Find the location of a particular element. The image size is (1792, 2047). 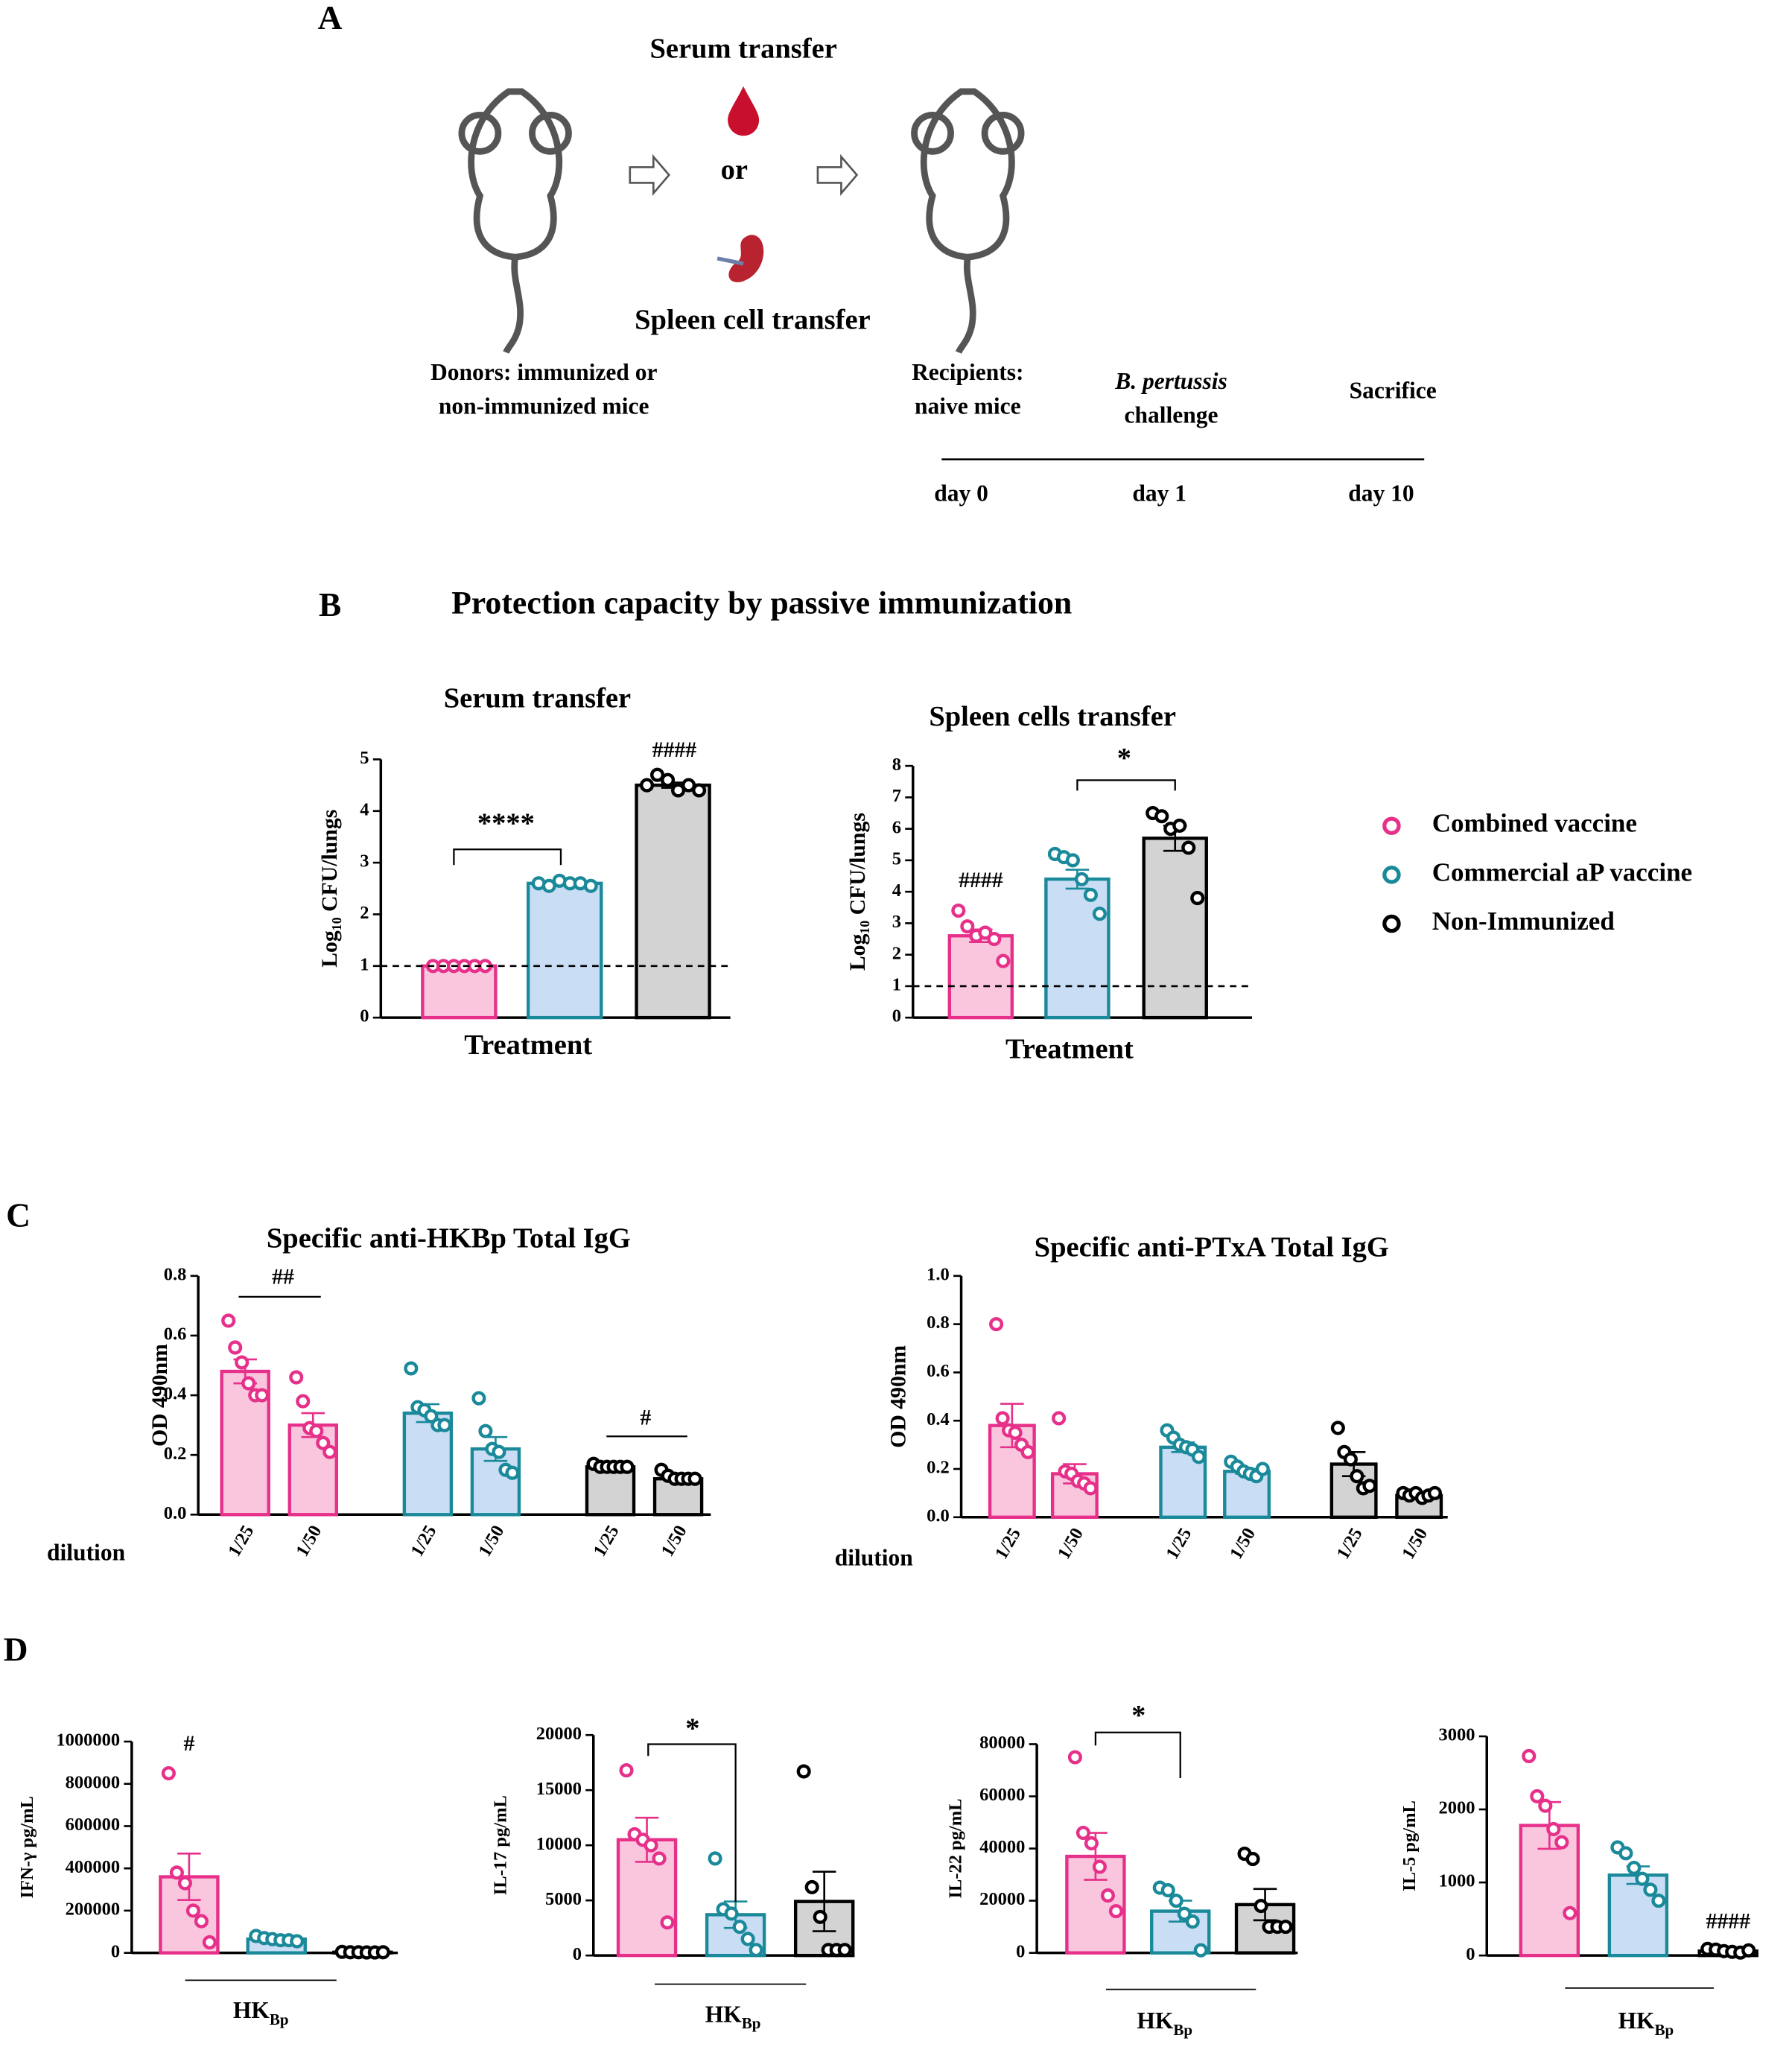

recipients-label: Recipients: is located at coordinates (967, 372).